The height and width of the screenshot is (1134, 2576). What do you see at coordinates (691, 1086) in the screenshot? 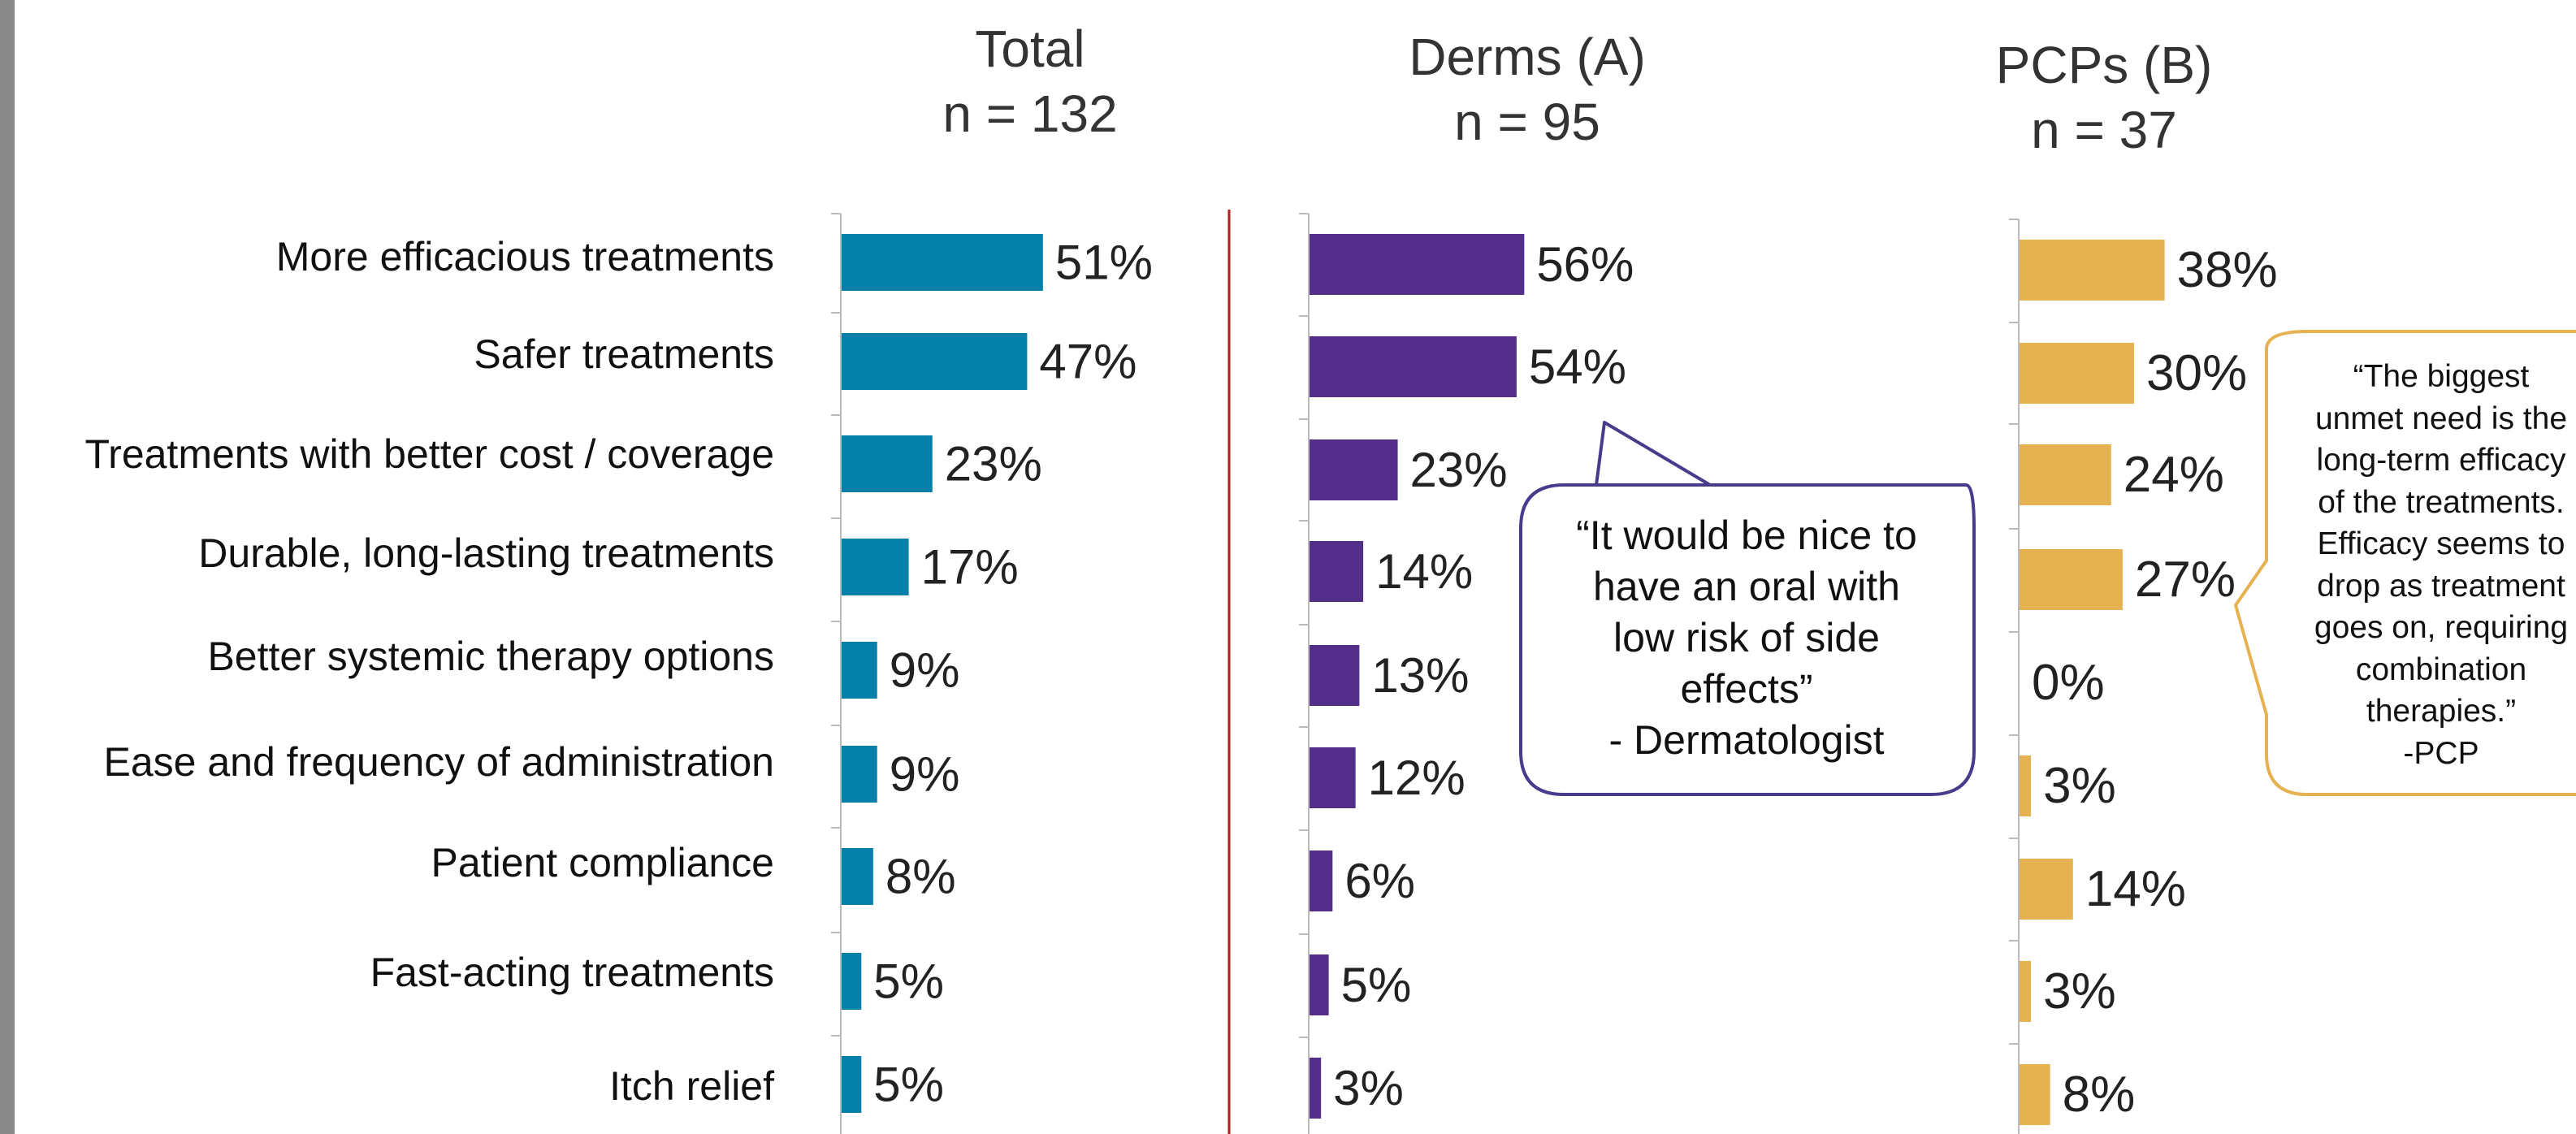
I see `category-label: Itch relief` at bounding box center [691, 1086].